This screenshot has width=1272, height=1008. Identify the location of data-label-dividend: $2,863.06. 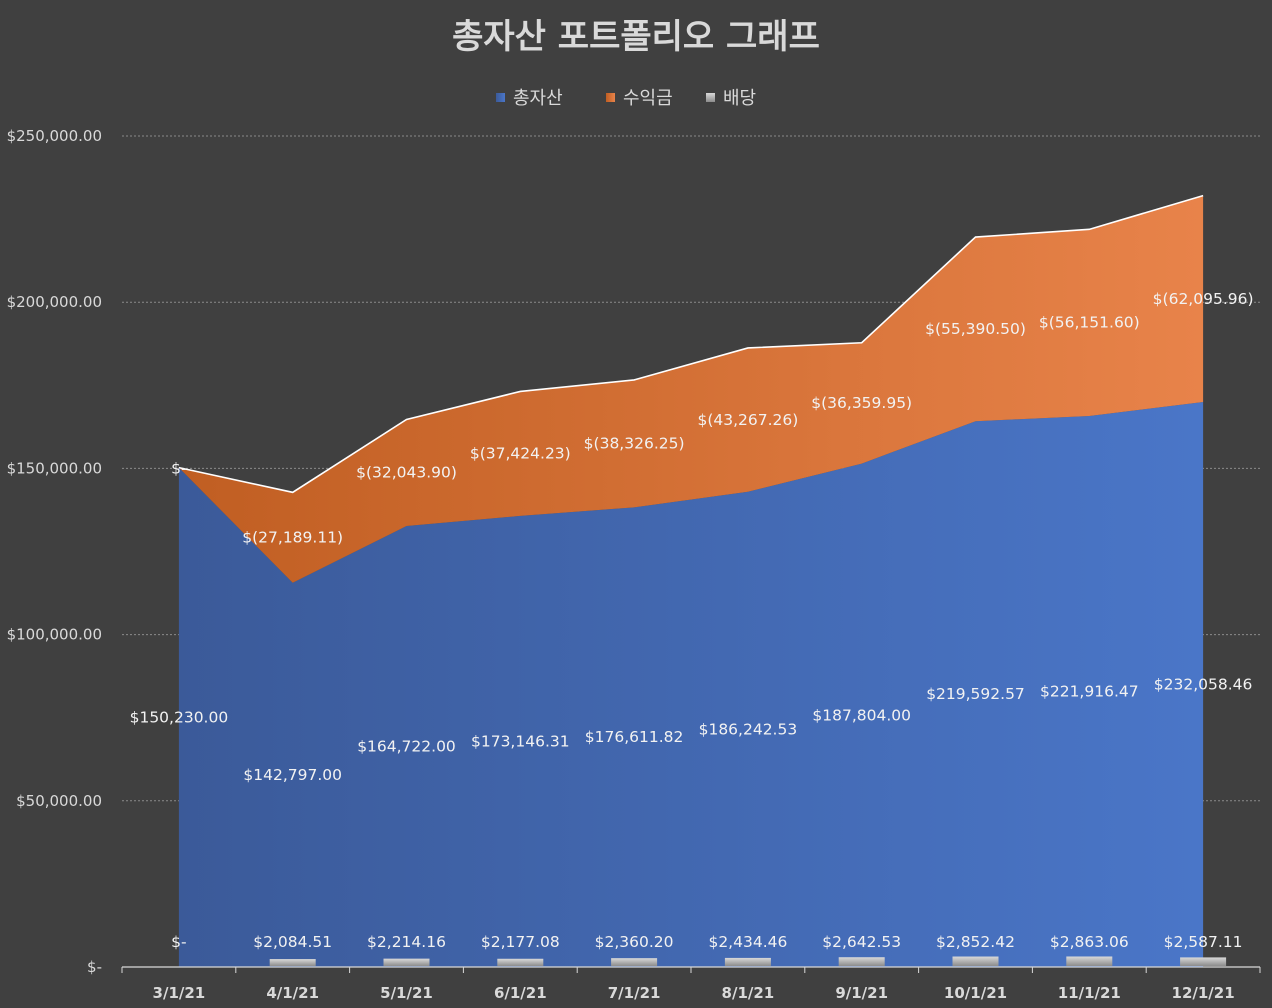
(1089, 942).